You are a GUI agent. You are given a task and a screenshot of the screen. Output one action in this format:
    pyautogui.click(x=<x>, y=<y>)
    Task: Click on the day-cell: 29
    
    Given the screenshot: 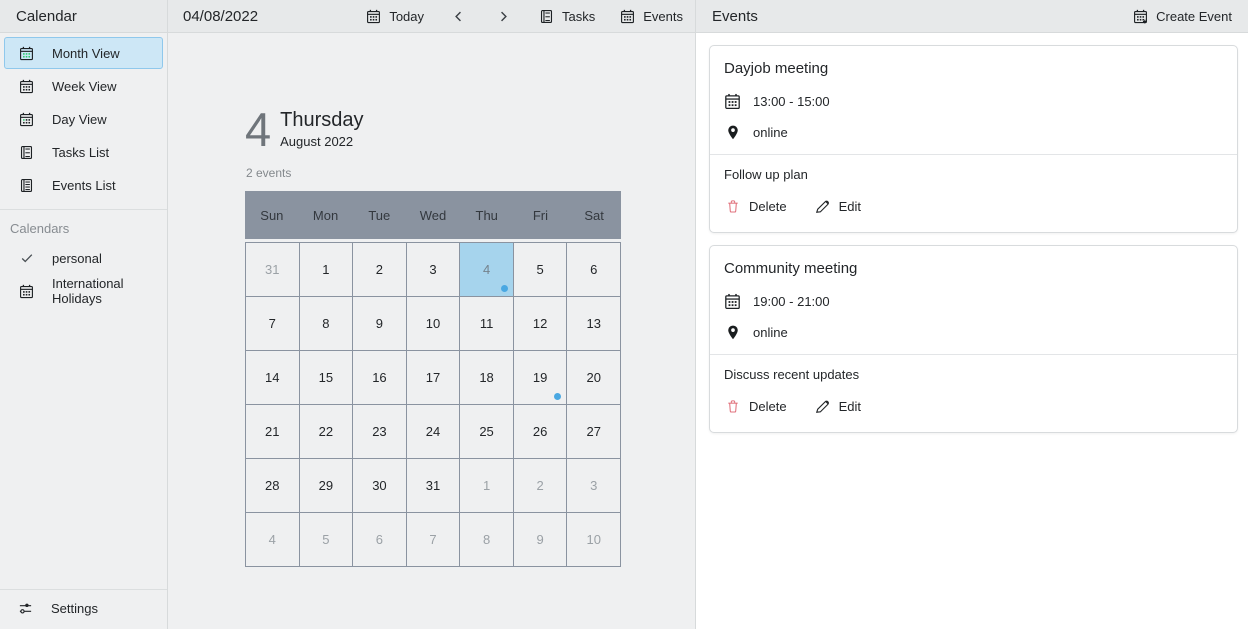 What is the action you would take?
    pyautogui.click(x=326, y=485)
    